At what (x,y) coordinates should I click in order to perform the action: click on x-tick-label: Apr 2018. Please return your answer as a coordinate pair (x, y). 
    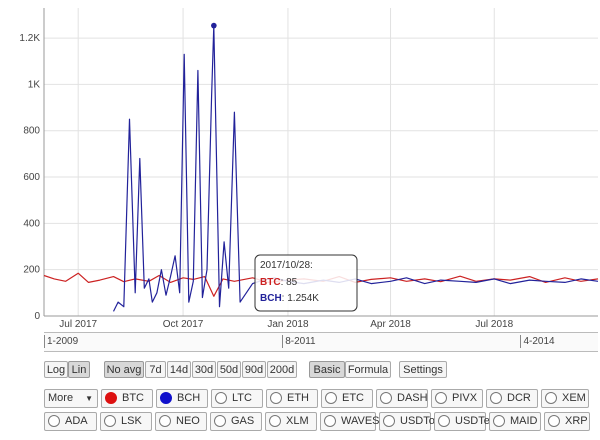
    Looking at the image, I should click on (390, 324).